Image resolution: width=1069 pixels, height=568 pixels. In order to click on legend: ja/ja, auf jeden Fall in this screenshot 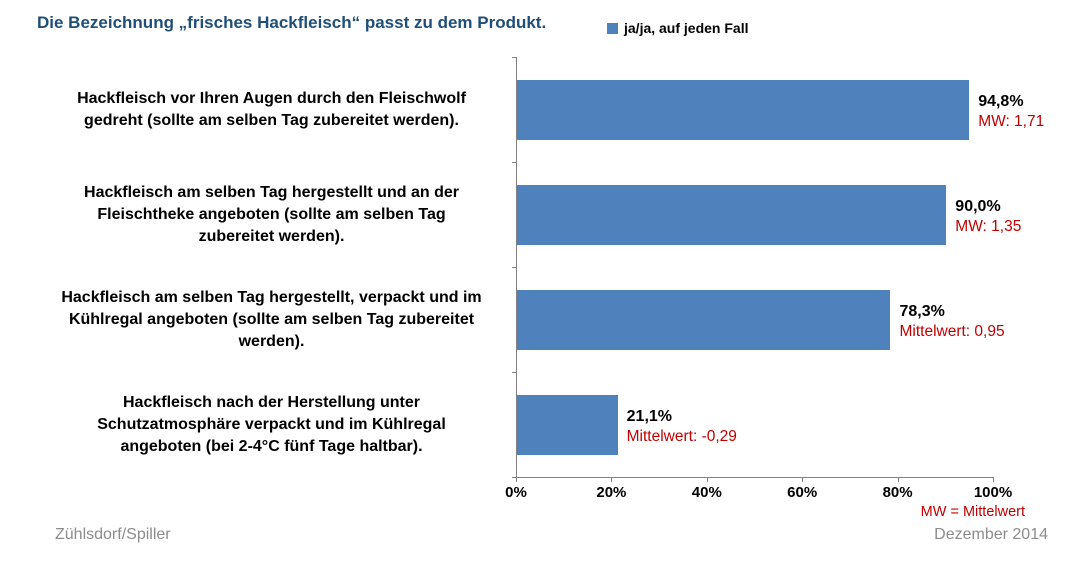, I will do `click(677, 28)`.